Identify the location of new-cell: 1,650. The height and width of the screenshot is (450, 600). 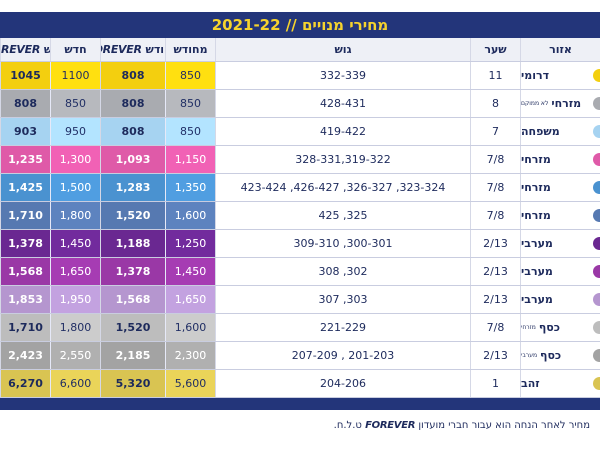
(75, 271).